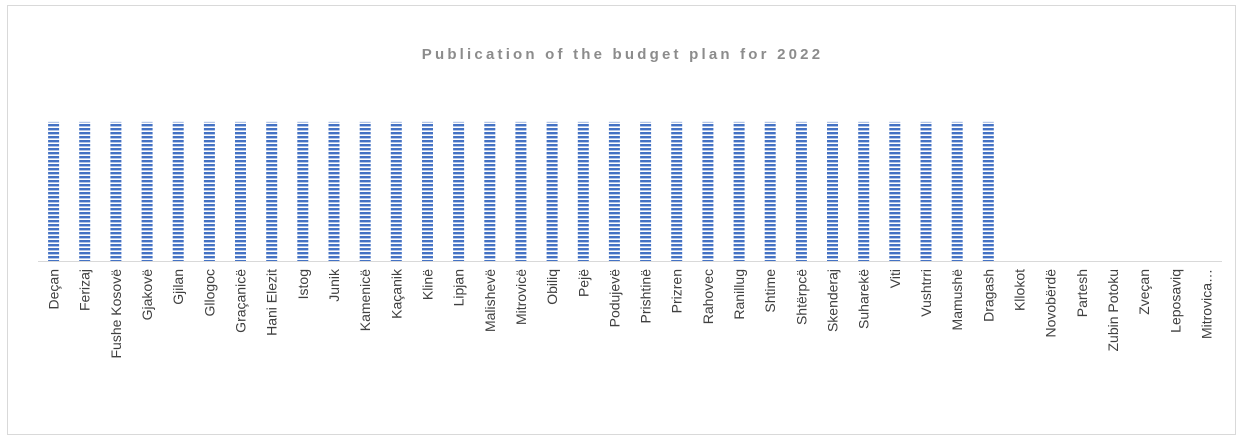  Describe the element at coordinates (583, 283) in the screenshot. I see `x-tick-label: Pejë` at that location.